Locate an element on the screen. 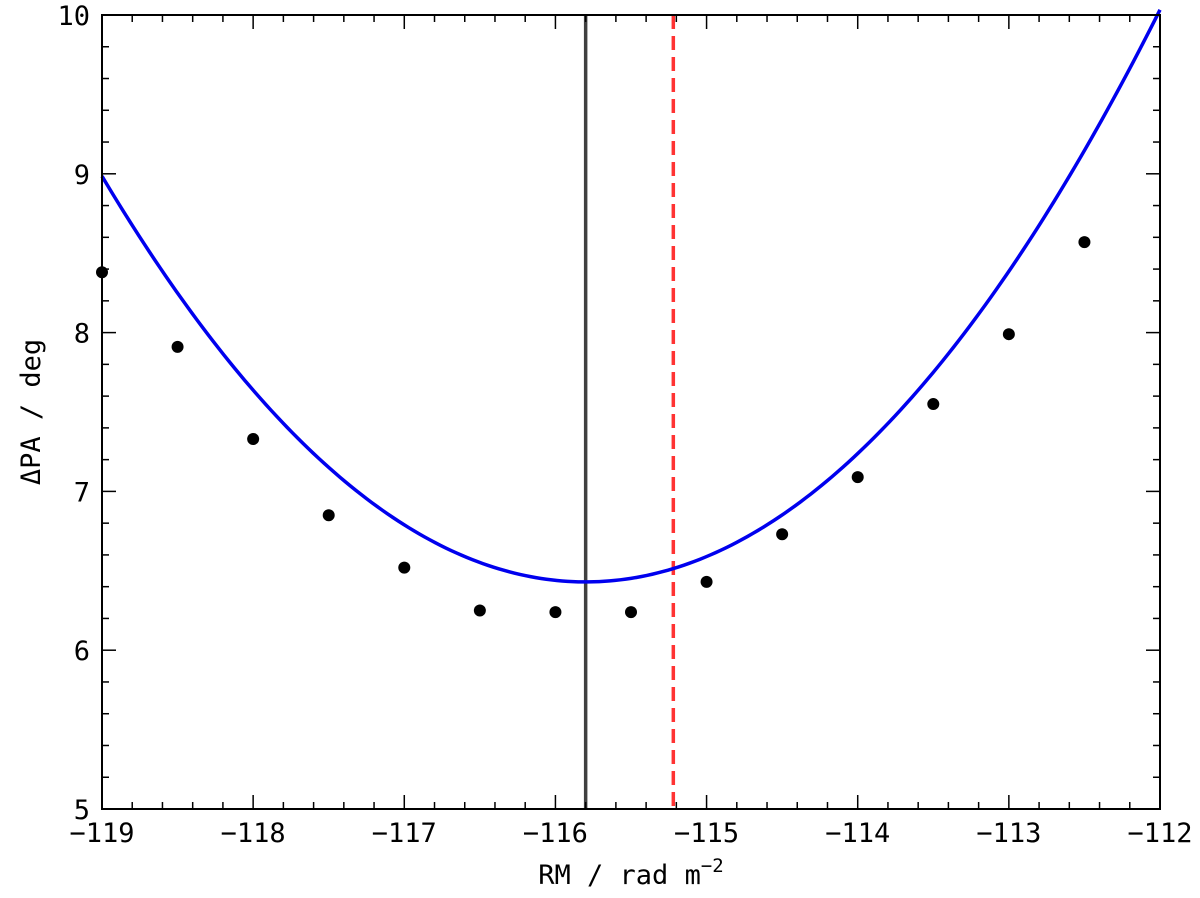  vertical-lines is located at coordinates (629, 412).